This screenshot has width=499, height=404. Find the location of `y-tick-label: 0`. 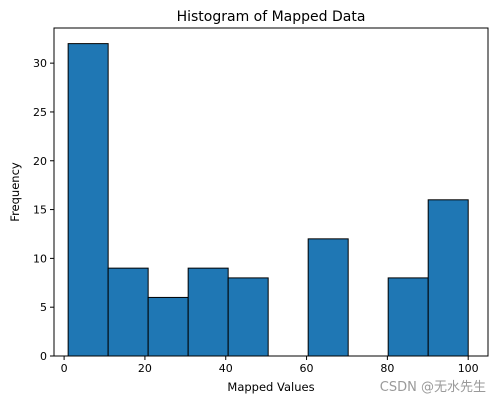

y-tick-label: 0 is located at coordinates (43, 356).